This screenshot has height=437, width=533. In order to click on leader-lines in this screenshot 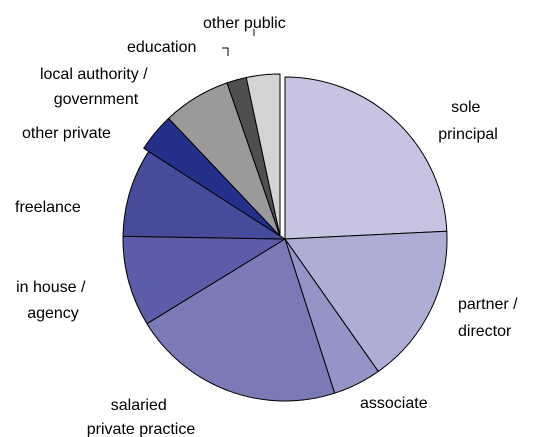, I will do `click(238, 42)`.